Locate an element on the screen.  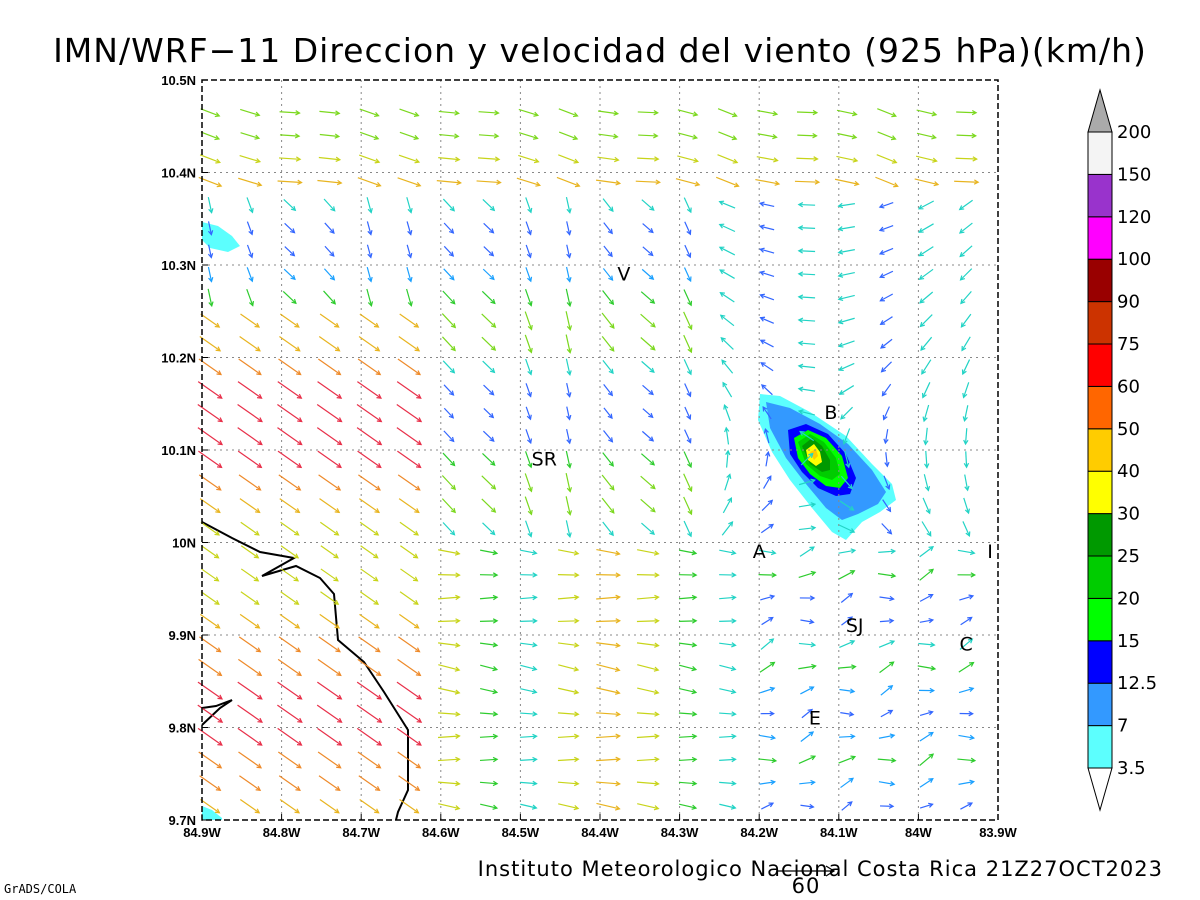
colorbar-label: 30 is located at coordinates (1128, 514).